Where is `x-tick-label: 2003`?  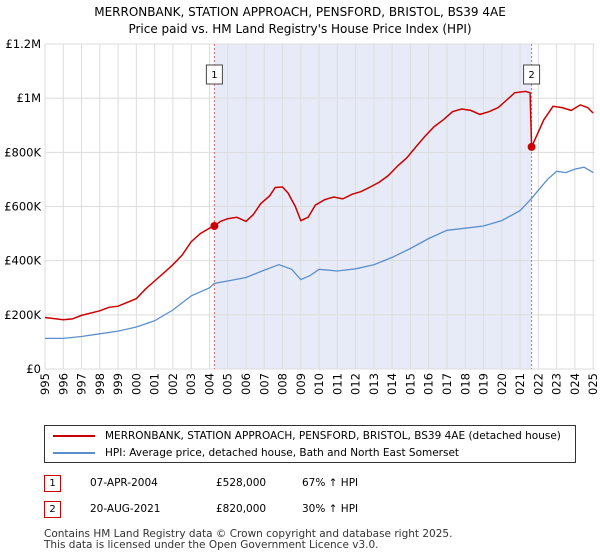 x-tick-label: 2003 is located at coordinates (191, 384).